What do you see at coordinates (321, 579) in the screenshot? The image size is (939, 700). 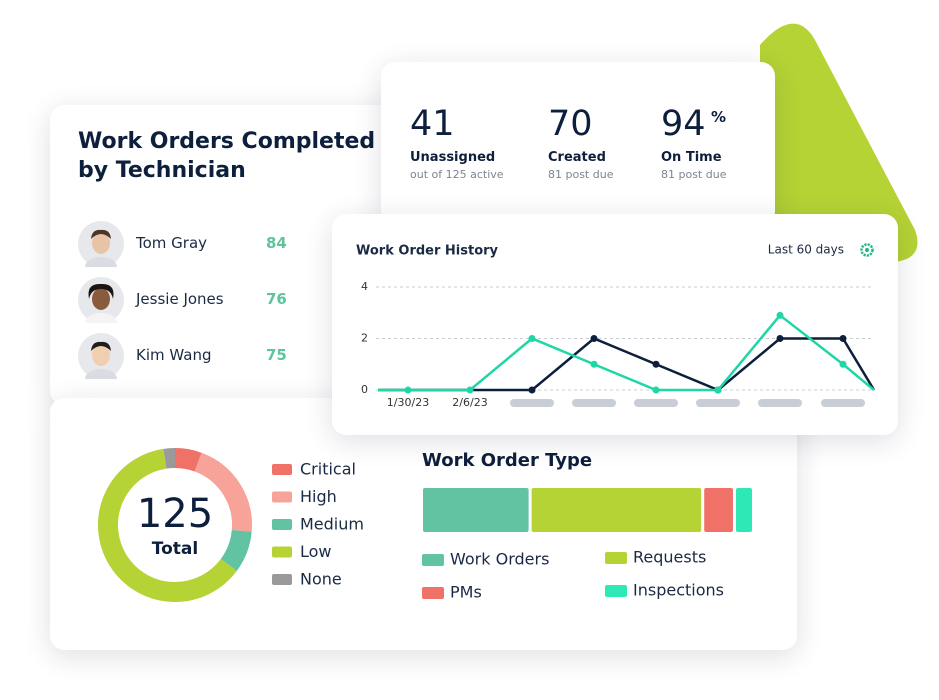 I see `legend-label: None` at bounding box center [321, 579].